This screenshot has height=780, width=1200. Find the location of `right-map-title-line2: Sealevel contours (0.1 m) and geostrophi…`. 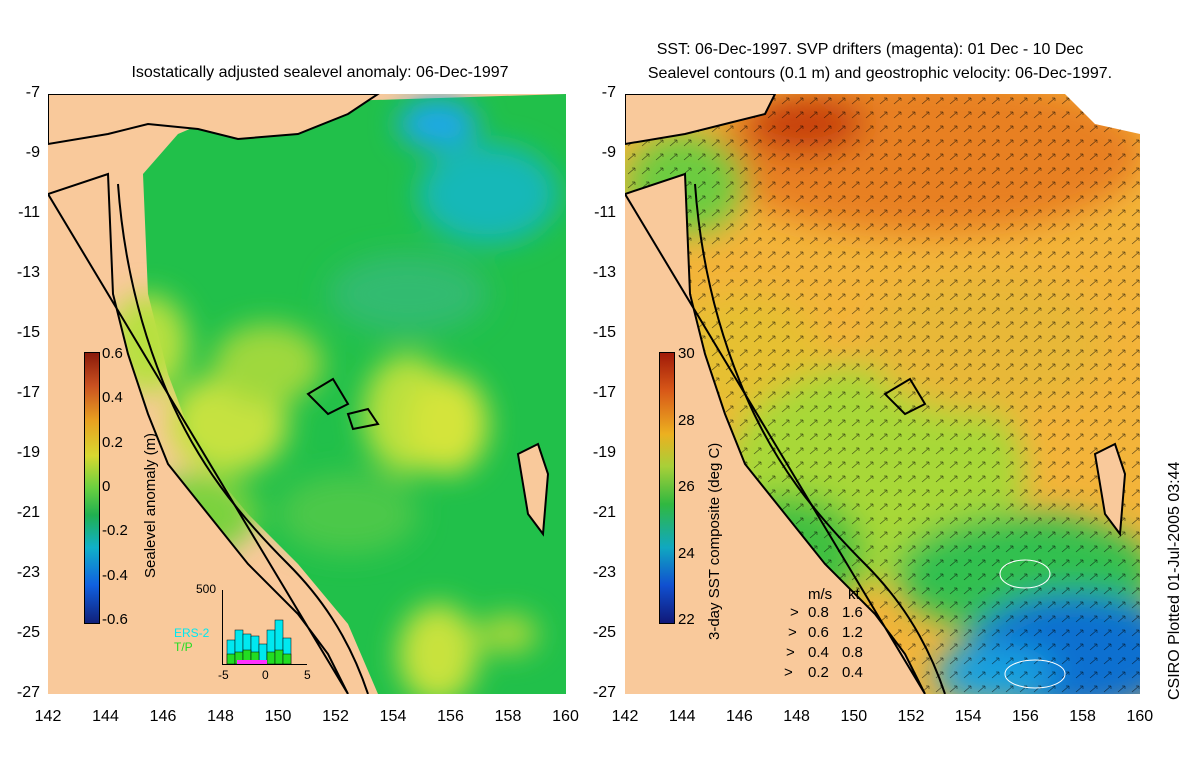

right-map-title-line2: Sealevel contours (0.1 m) and geostrophi… is located at coordinates (880, 73).